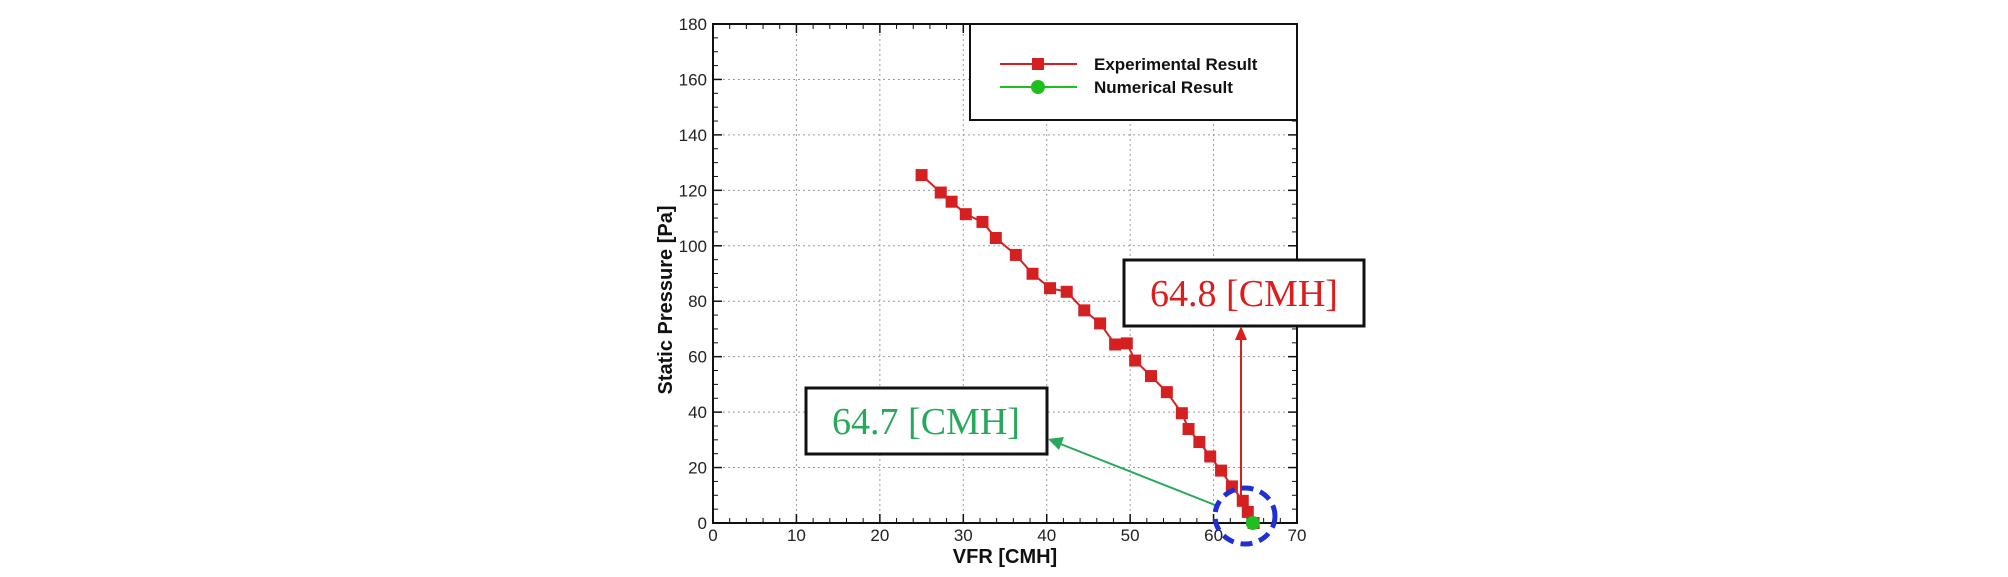 Image resolution: width=2008 pixels, height=577 pixels. Describe the element at coordinates (1046, 535) in the screenshot. I see `x-tick-label: 40` at that location.